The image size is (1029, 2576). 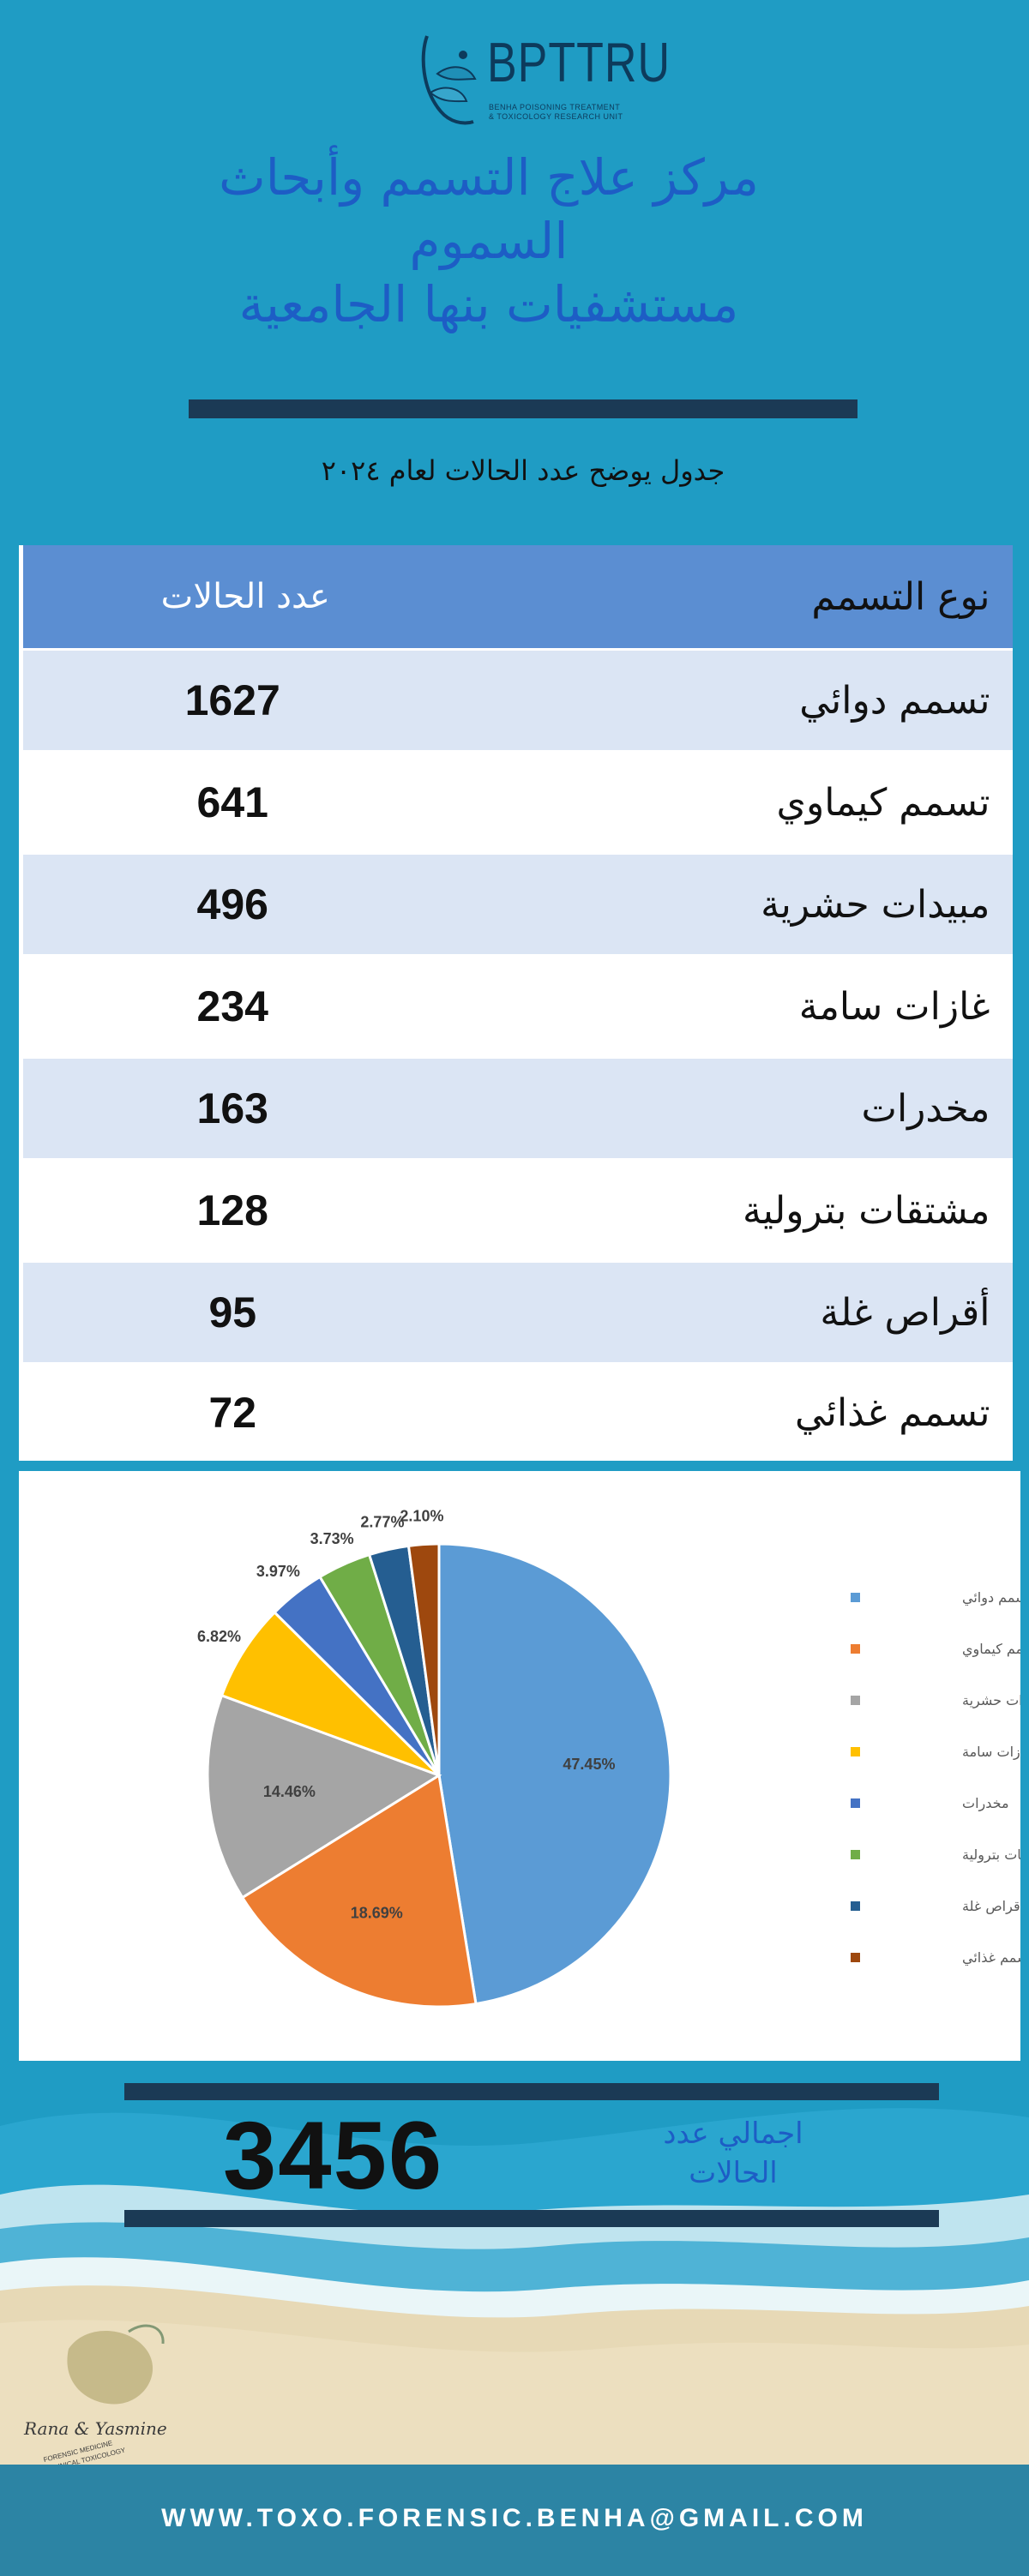 I want to click on title-line-1: مركز علاج التسمم وأبحاث, so click(x=489, y=177).